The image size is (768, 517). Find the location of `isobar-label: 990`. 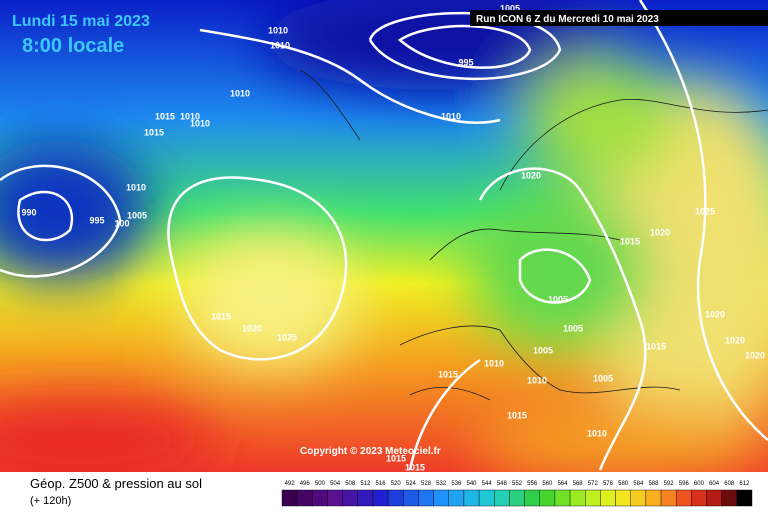

isobar-label: 990 is located at coordinates (28, 212).